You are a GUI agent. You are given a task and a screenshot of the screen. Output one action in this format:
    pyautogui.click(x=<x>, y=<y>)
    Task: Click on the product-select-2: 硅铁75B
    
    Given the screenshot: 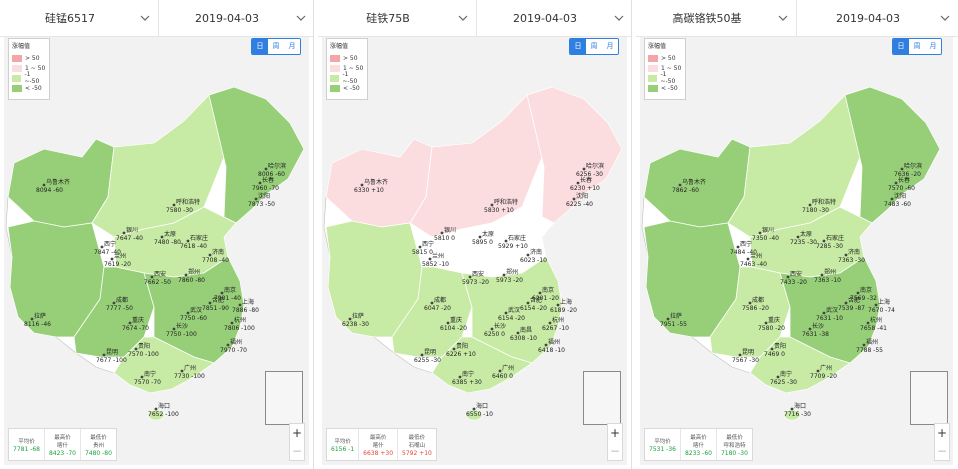 What is the action you would take?
    pyautogui.click(x=397, y=18)
    